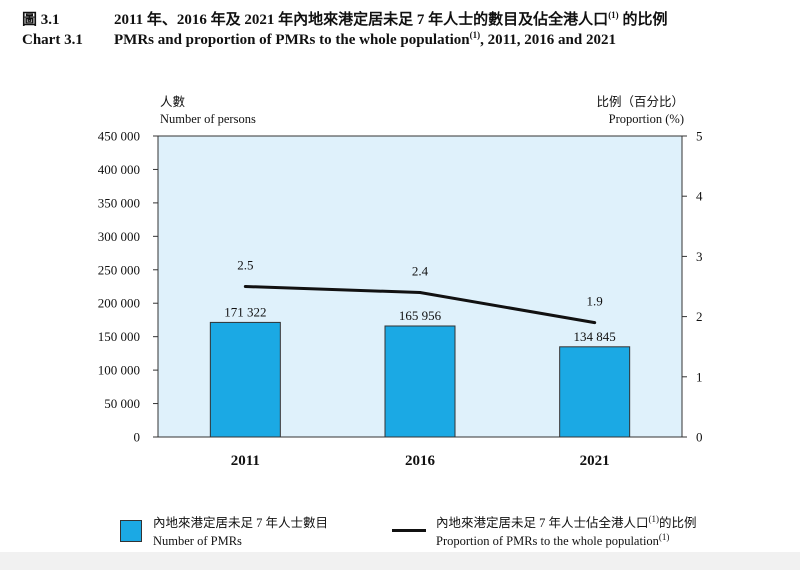 This screenshot has width=800, height=570. I want to click on proportion-value-label: 2.5, so click(245, 265).